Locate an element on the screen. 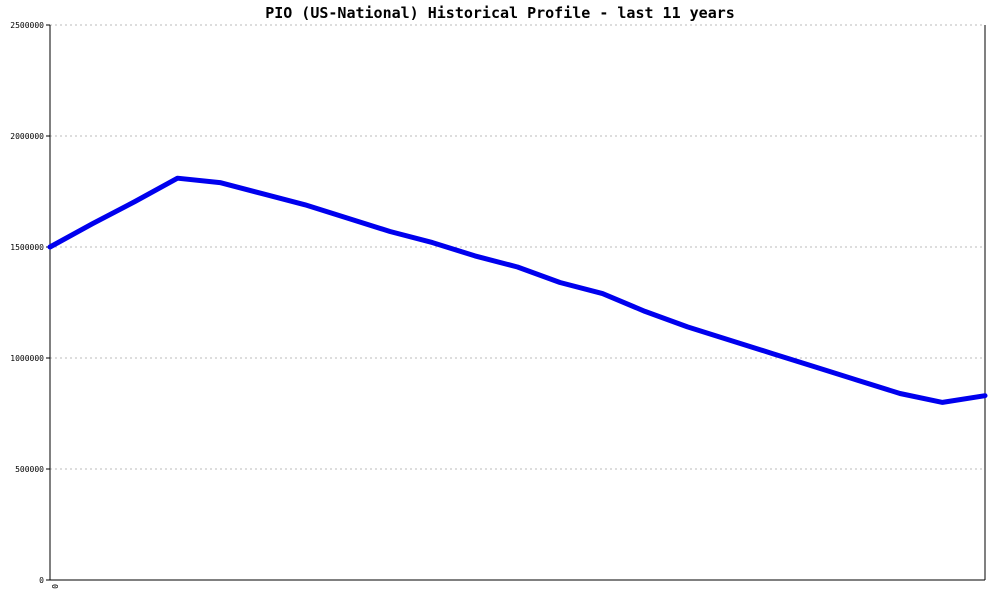 The width and height of the screenshot is (1000, 600). x-tick-labels: 0 is located at coordinates (54, 586).